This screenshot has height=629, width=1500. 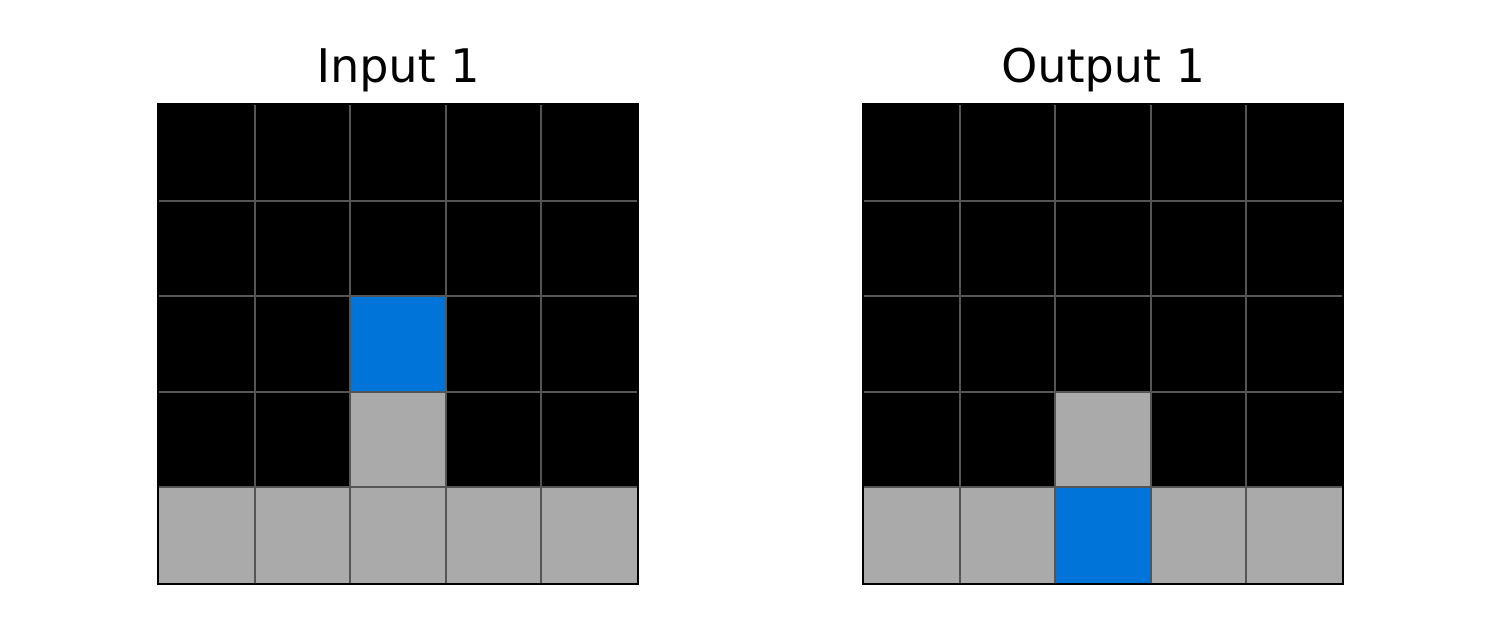 What do you see at coordinates (493, 153) in the screenshot?
I see `input-cell-r0-c3` at bounding box center [493, 153].